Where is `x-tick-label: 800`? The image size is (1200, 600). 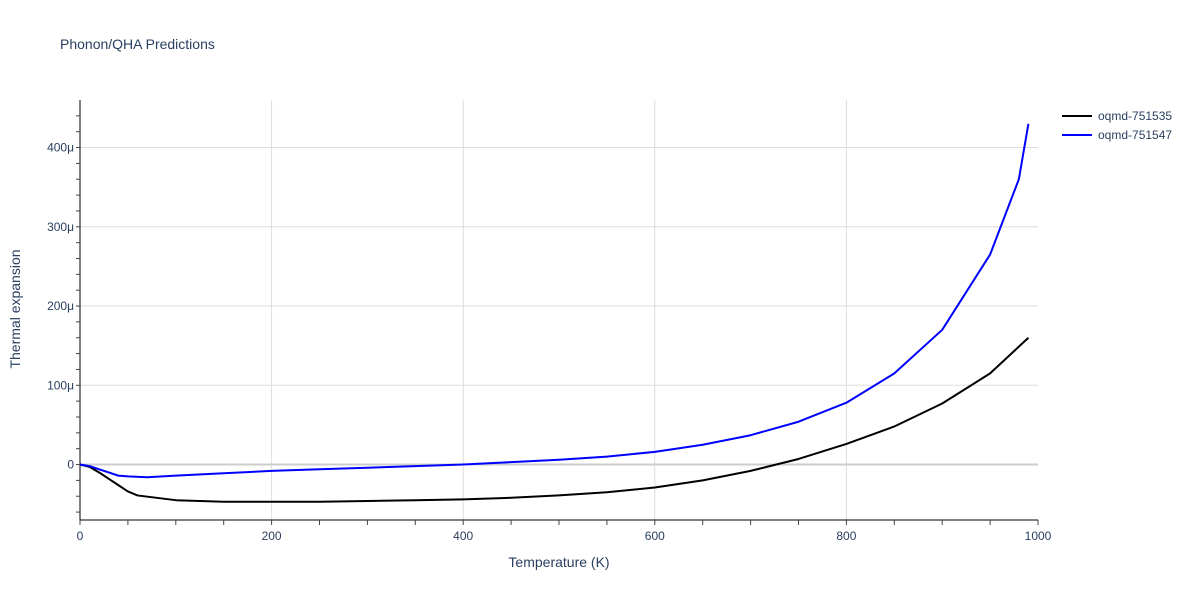 x-tick-label: 800 is located at coordinates (846, 536).